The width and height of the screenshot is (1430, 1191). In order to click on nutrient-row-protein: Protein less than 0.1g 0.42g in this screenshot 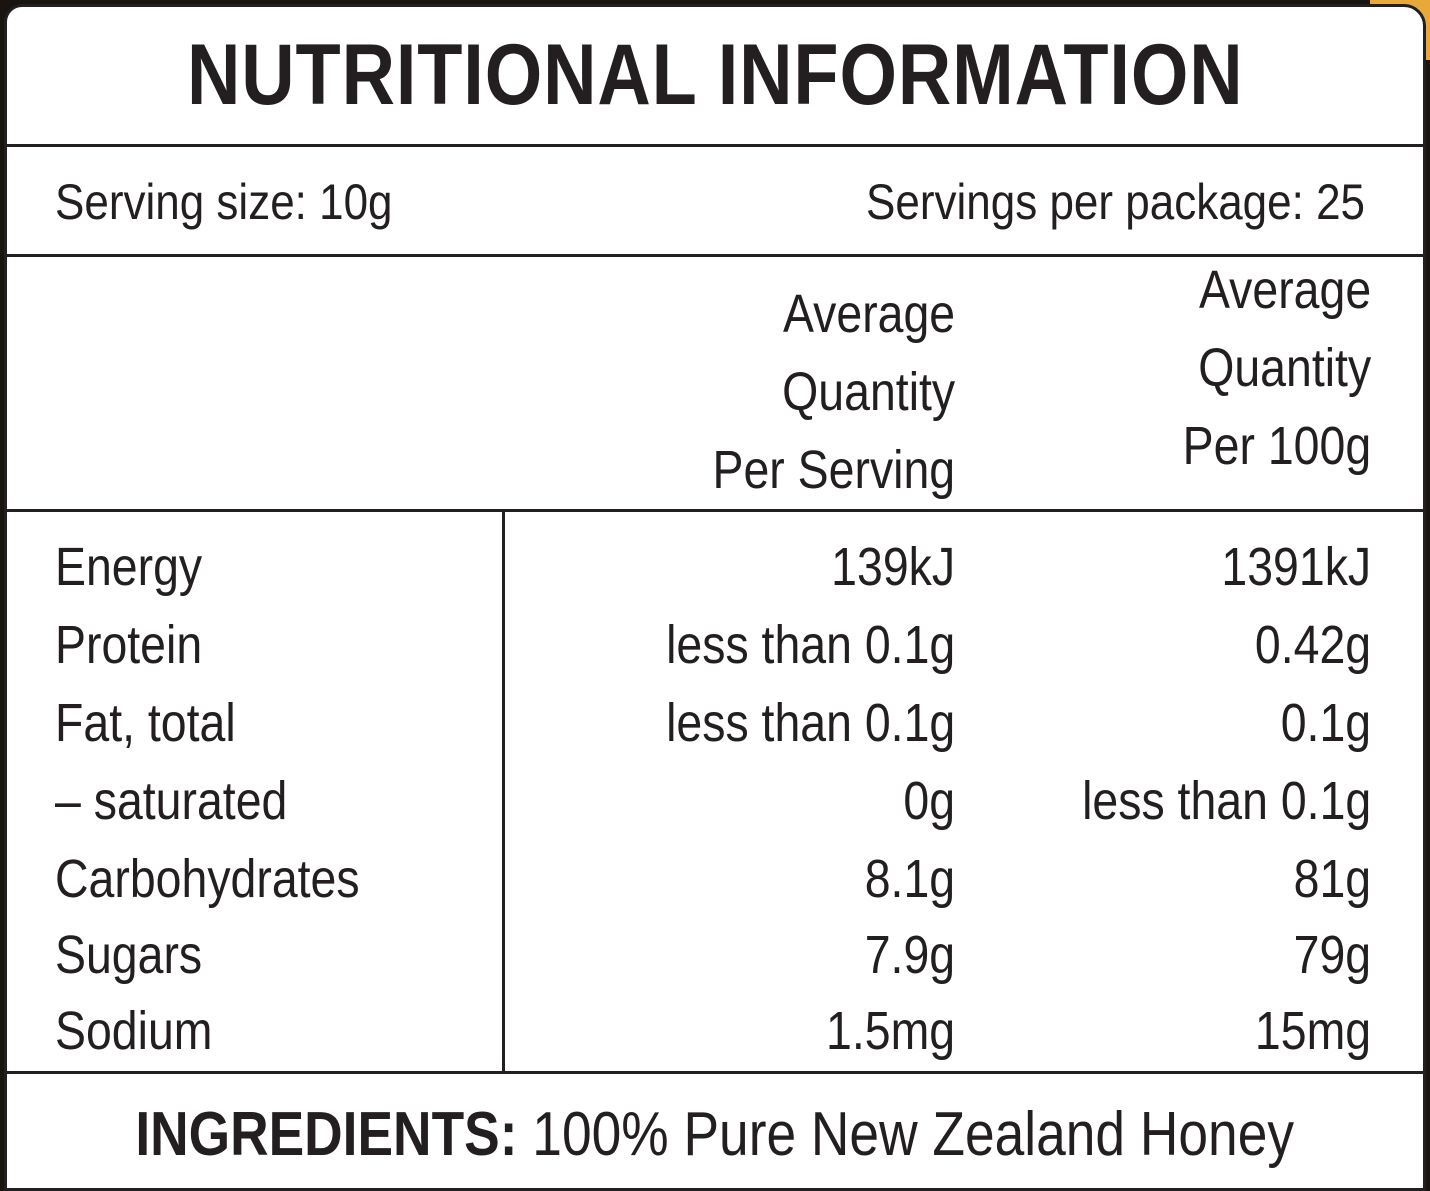, I will do `click(715, 645)`.